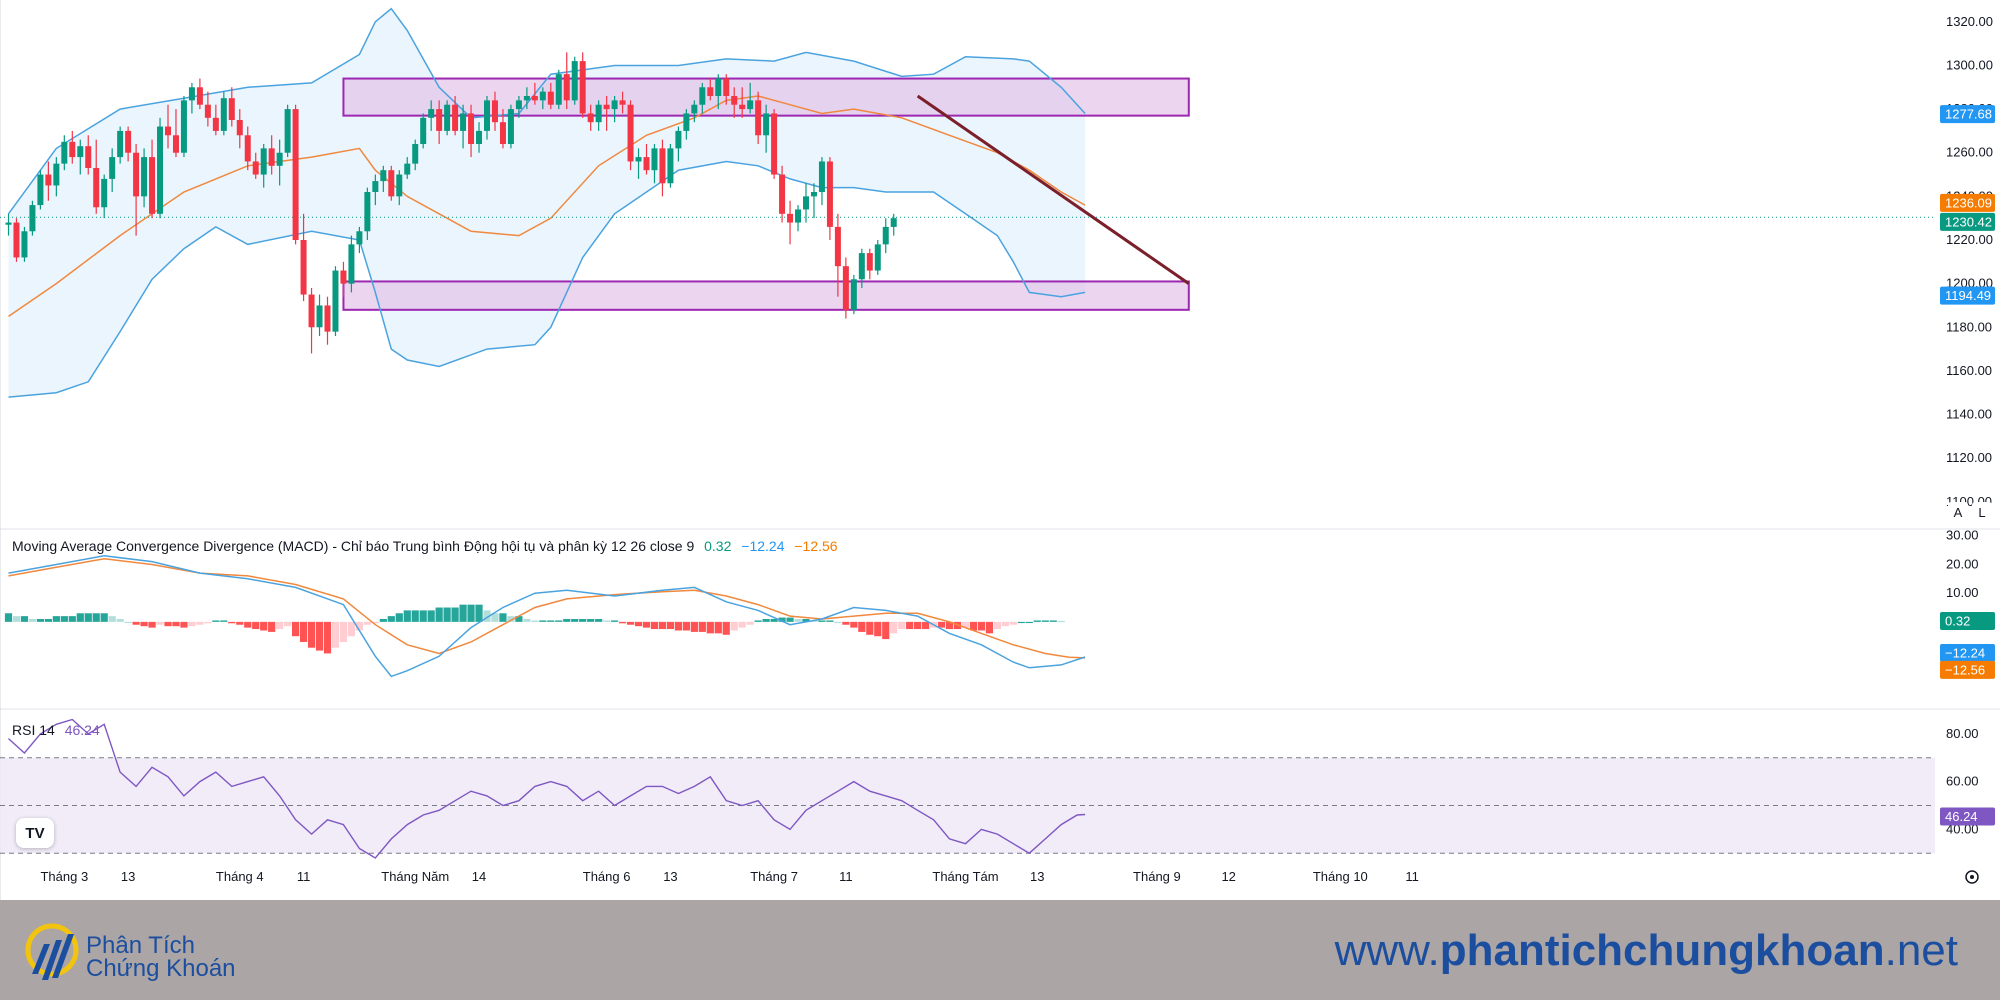 This screenshot has width=2000, height=1000. What do you see at coordinates (415, 876) in the screenshot?
I see `time-axis-label: Tháng Năm` at bounding box center [415, 876].